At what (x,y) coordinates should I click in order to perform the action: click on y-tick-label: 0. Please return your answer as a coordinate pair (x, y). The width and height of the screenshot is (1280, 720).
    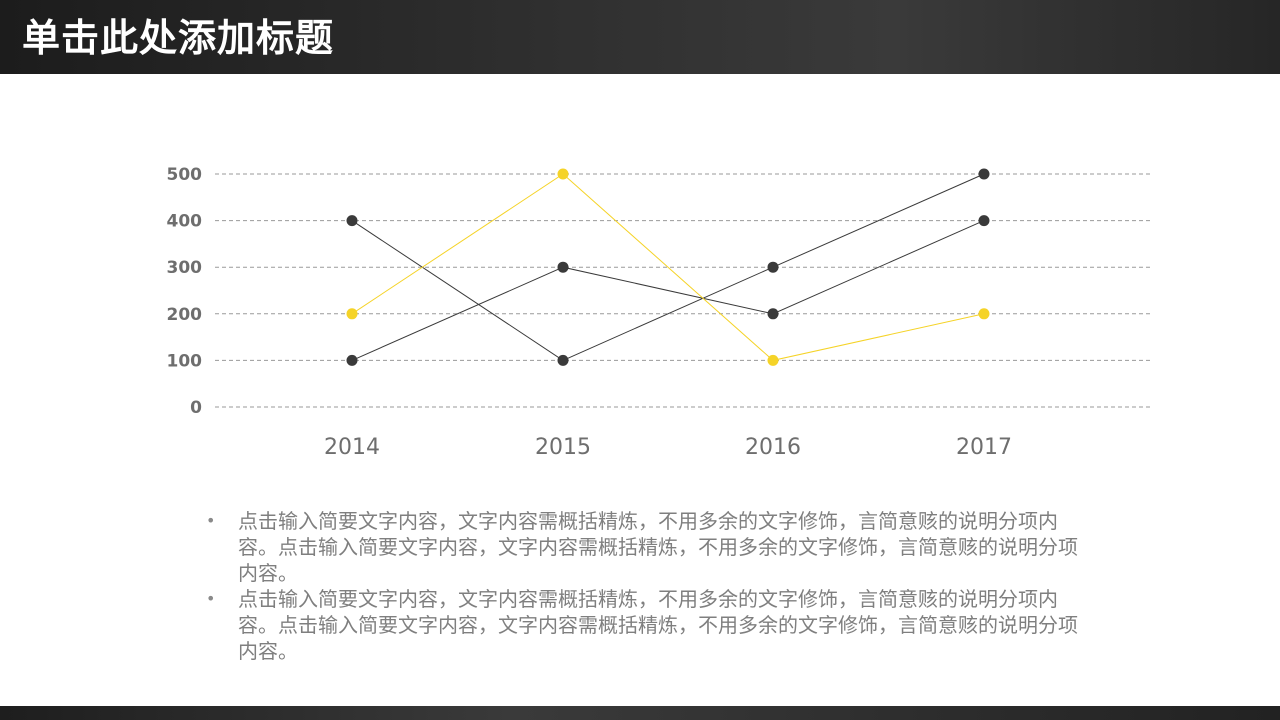
    Looking at the image, I should click on (196, 408).